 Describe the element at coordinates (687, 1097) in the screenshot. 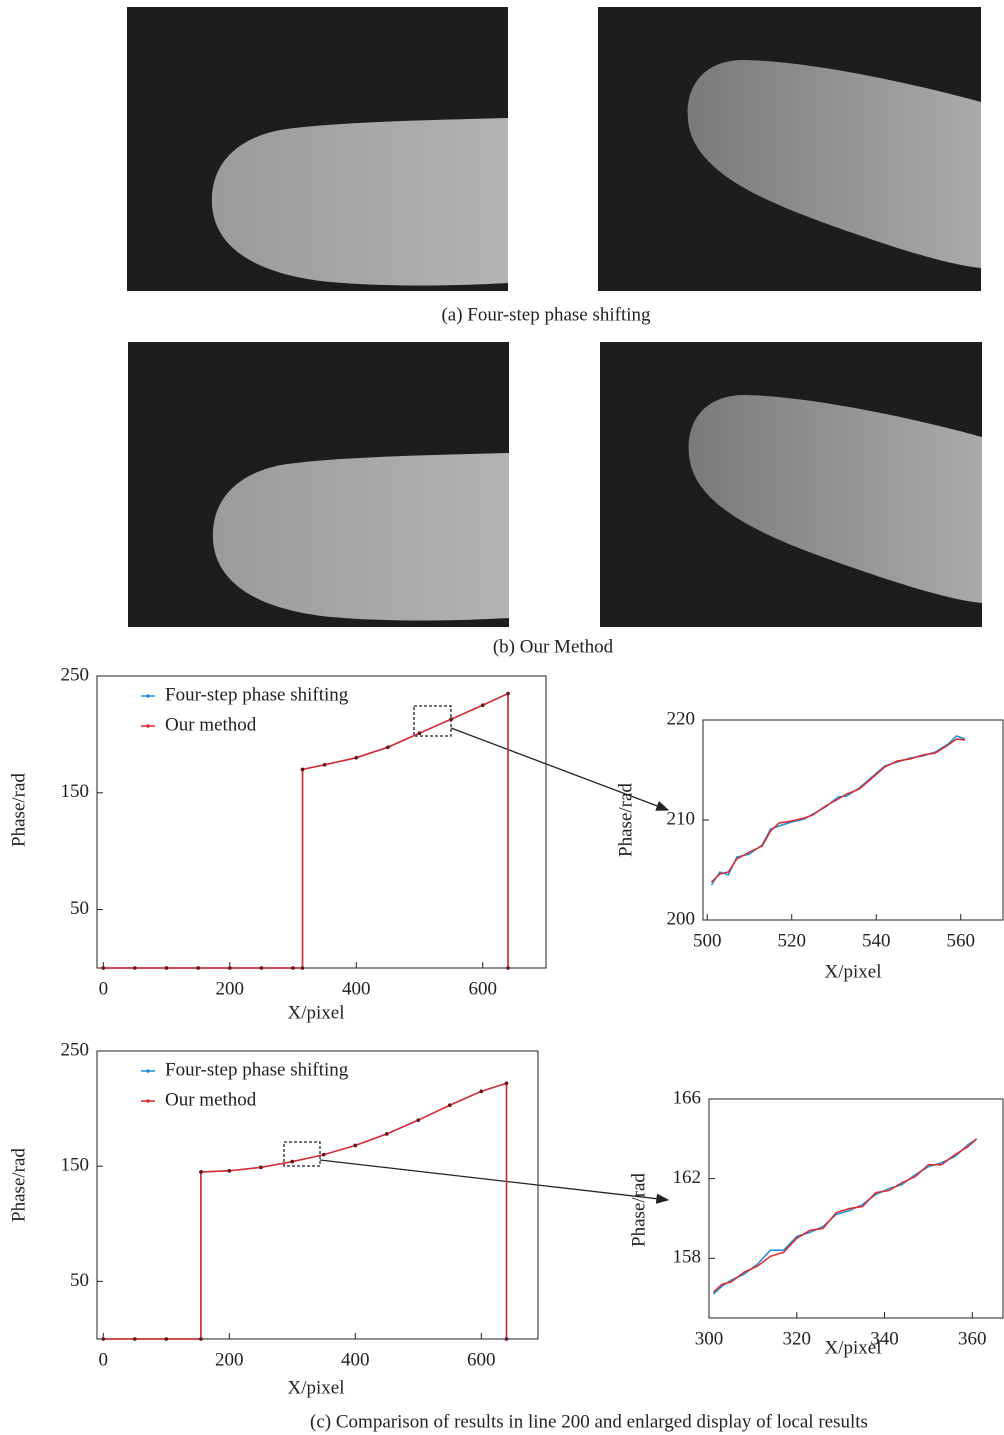

I see `y-tick-label: 166` at that location.